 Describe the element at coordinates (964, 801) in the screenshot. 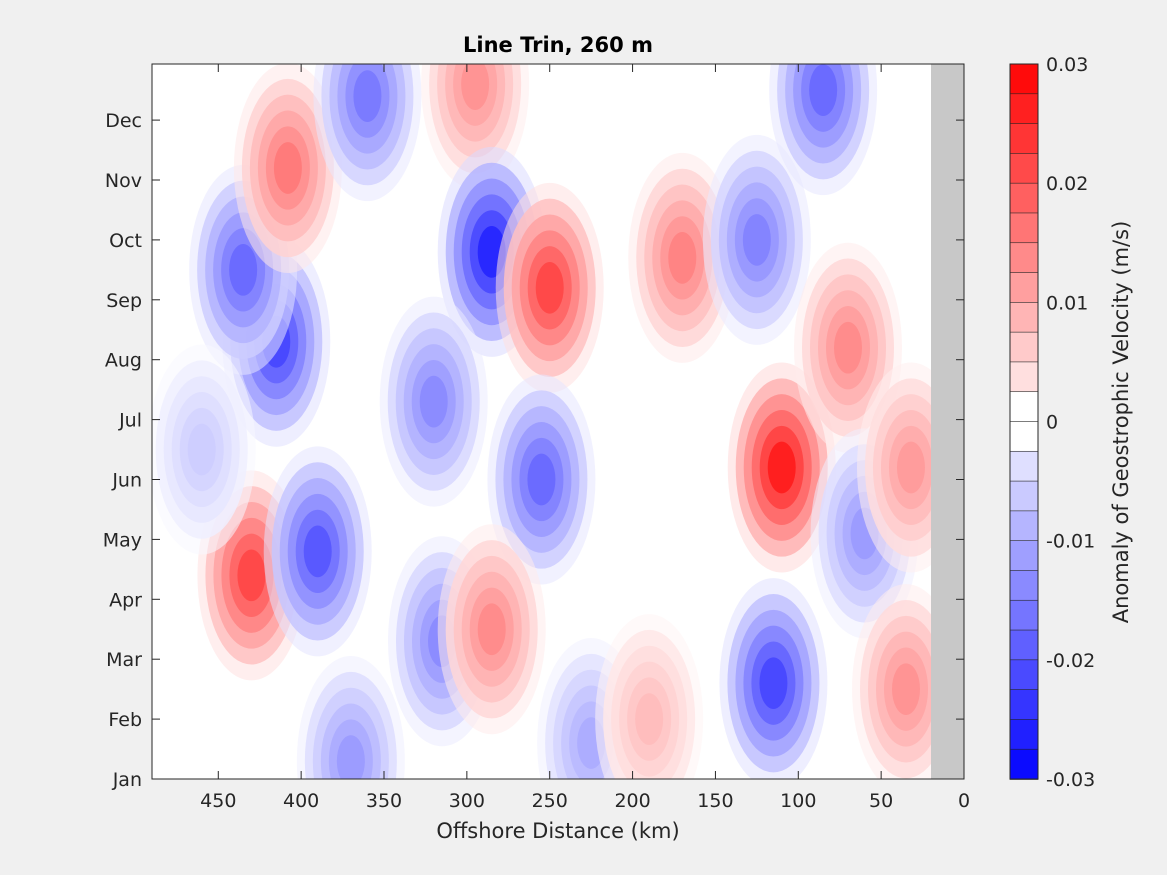

I see `x-tick-label: 0` at that location.